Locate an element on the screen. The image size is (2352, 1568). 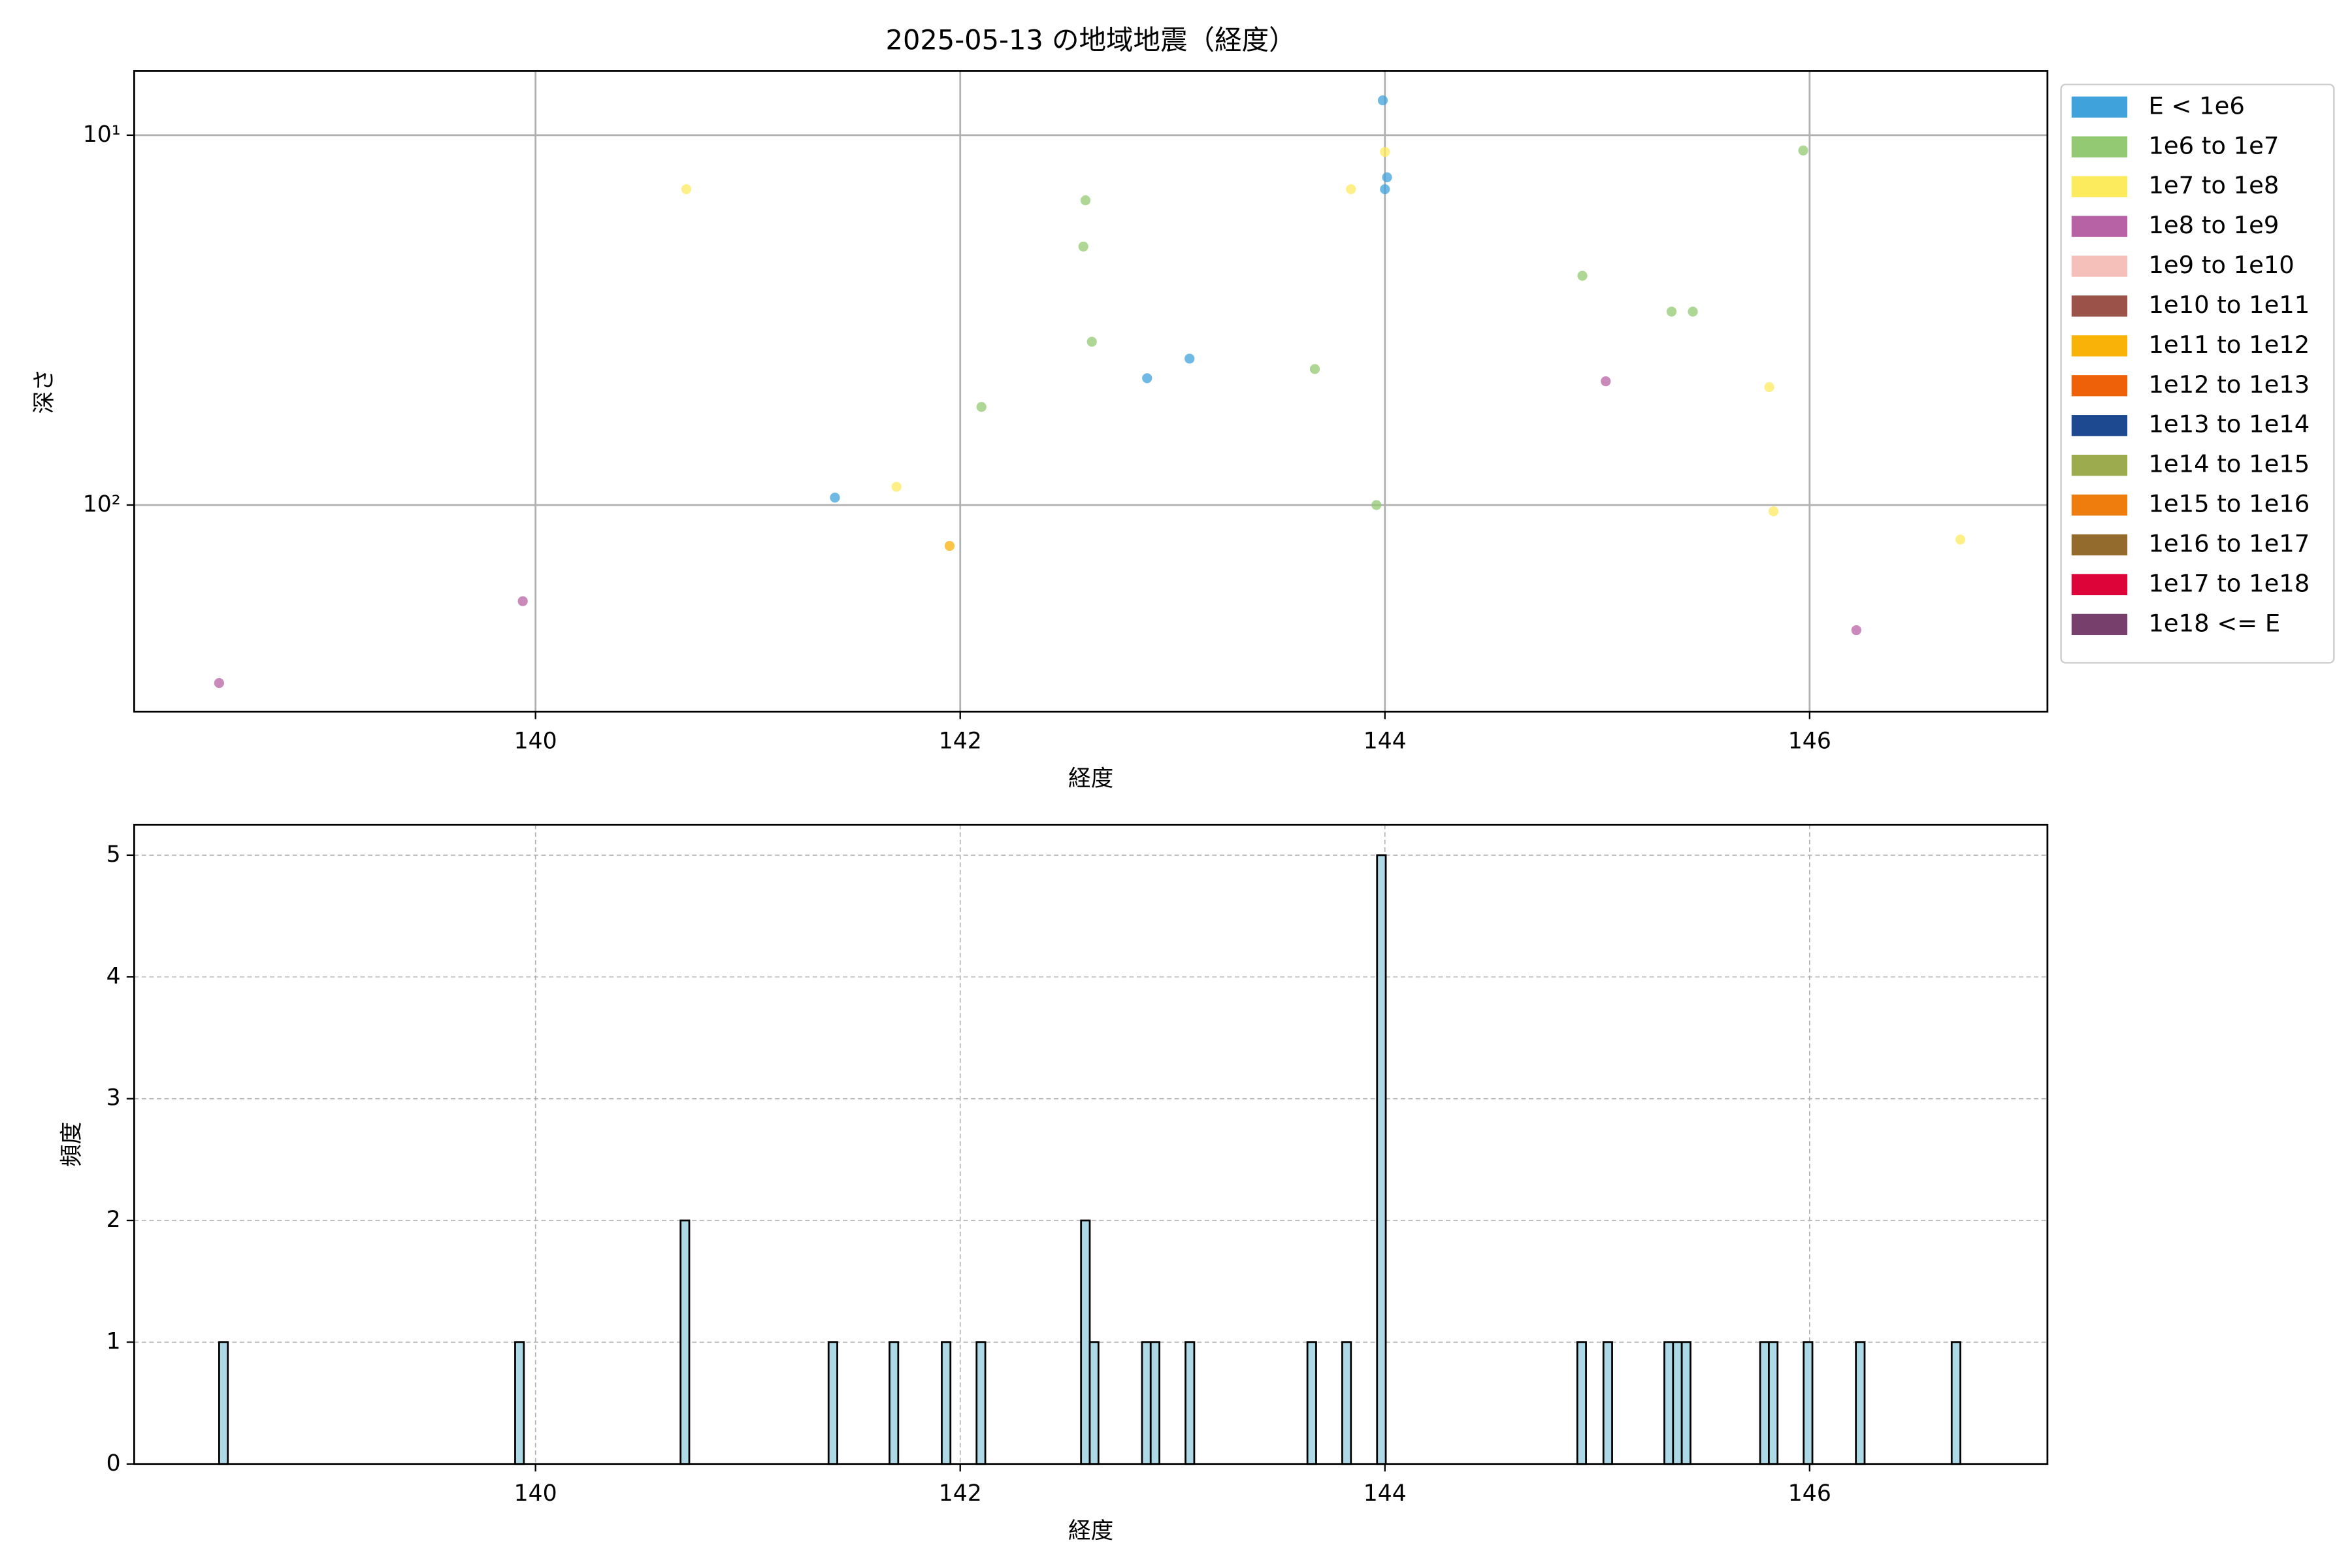
legend-label: 1e13 to 1e14 is located at coordinates (2229, 424).